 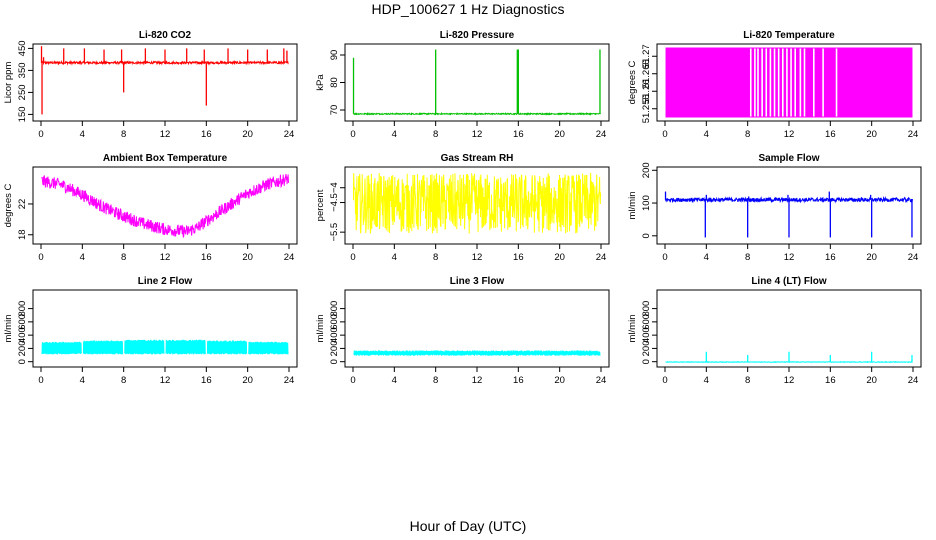 What do you see at coordinates (477, 158) in the screenshot?
I see `plot-title: Gas Stream RH` at bounding box center [477, 158].